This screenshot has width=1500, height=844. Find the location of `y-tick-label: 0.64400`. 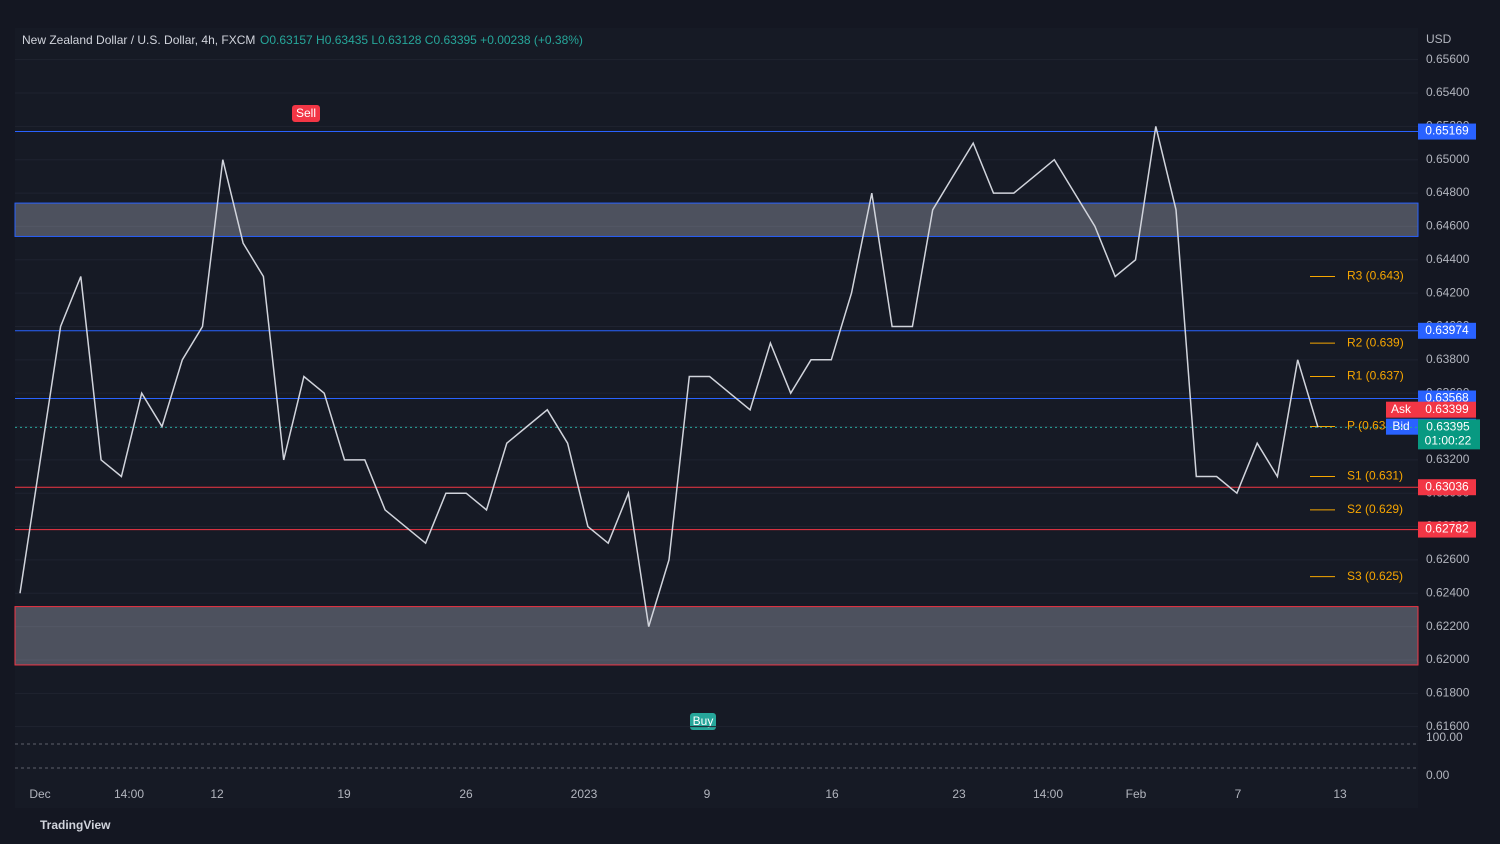

y-tick-label: 0.64400 is located at coordinates (1448, 259).